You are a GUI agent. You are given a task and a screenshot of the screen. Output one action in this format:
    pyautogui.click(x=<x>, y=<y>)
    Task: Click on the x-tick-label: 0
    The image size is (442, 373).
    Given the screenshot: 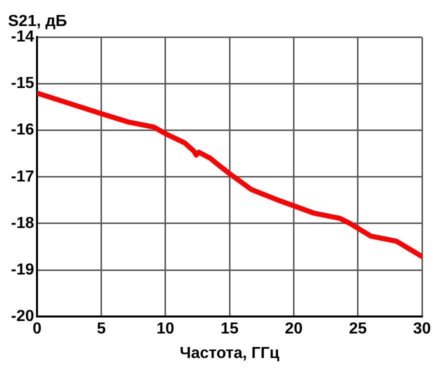 What is the action you would take?
    pyautogui.click(x=37, y=329)
    